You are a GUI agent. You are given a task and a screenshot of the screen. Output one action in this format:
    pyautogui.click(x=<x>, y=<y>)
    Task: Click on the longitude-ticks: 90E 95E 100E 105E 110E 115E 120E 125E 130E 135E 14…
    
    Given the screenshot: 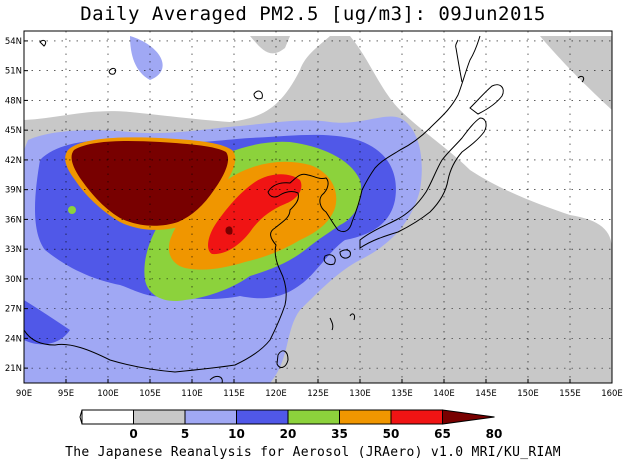 What is the action you would take?
    pyautogui.click(x=319, y=389)
    